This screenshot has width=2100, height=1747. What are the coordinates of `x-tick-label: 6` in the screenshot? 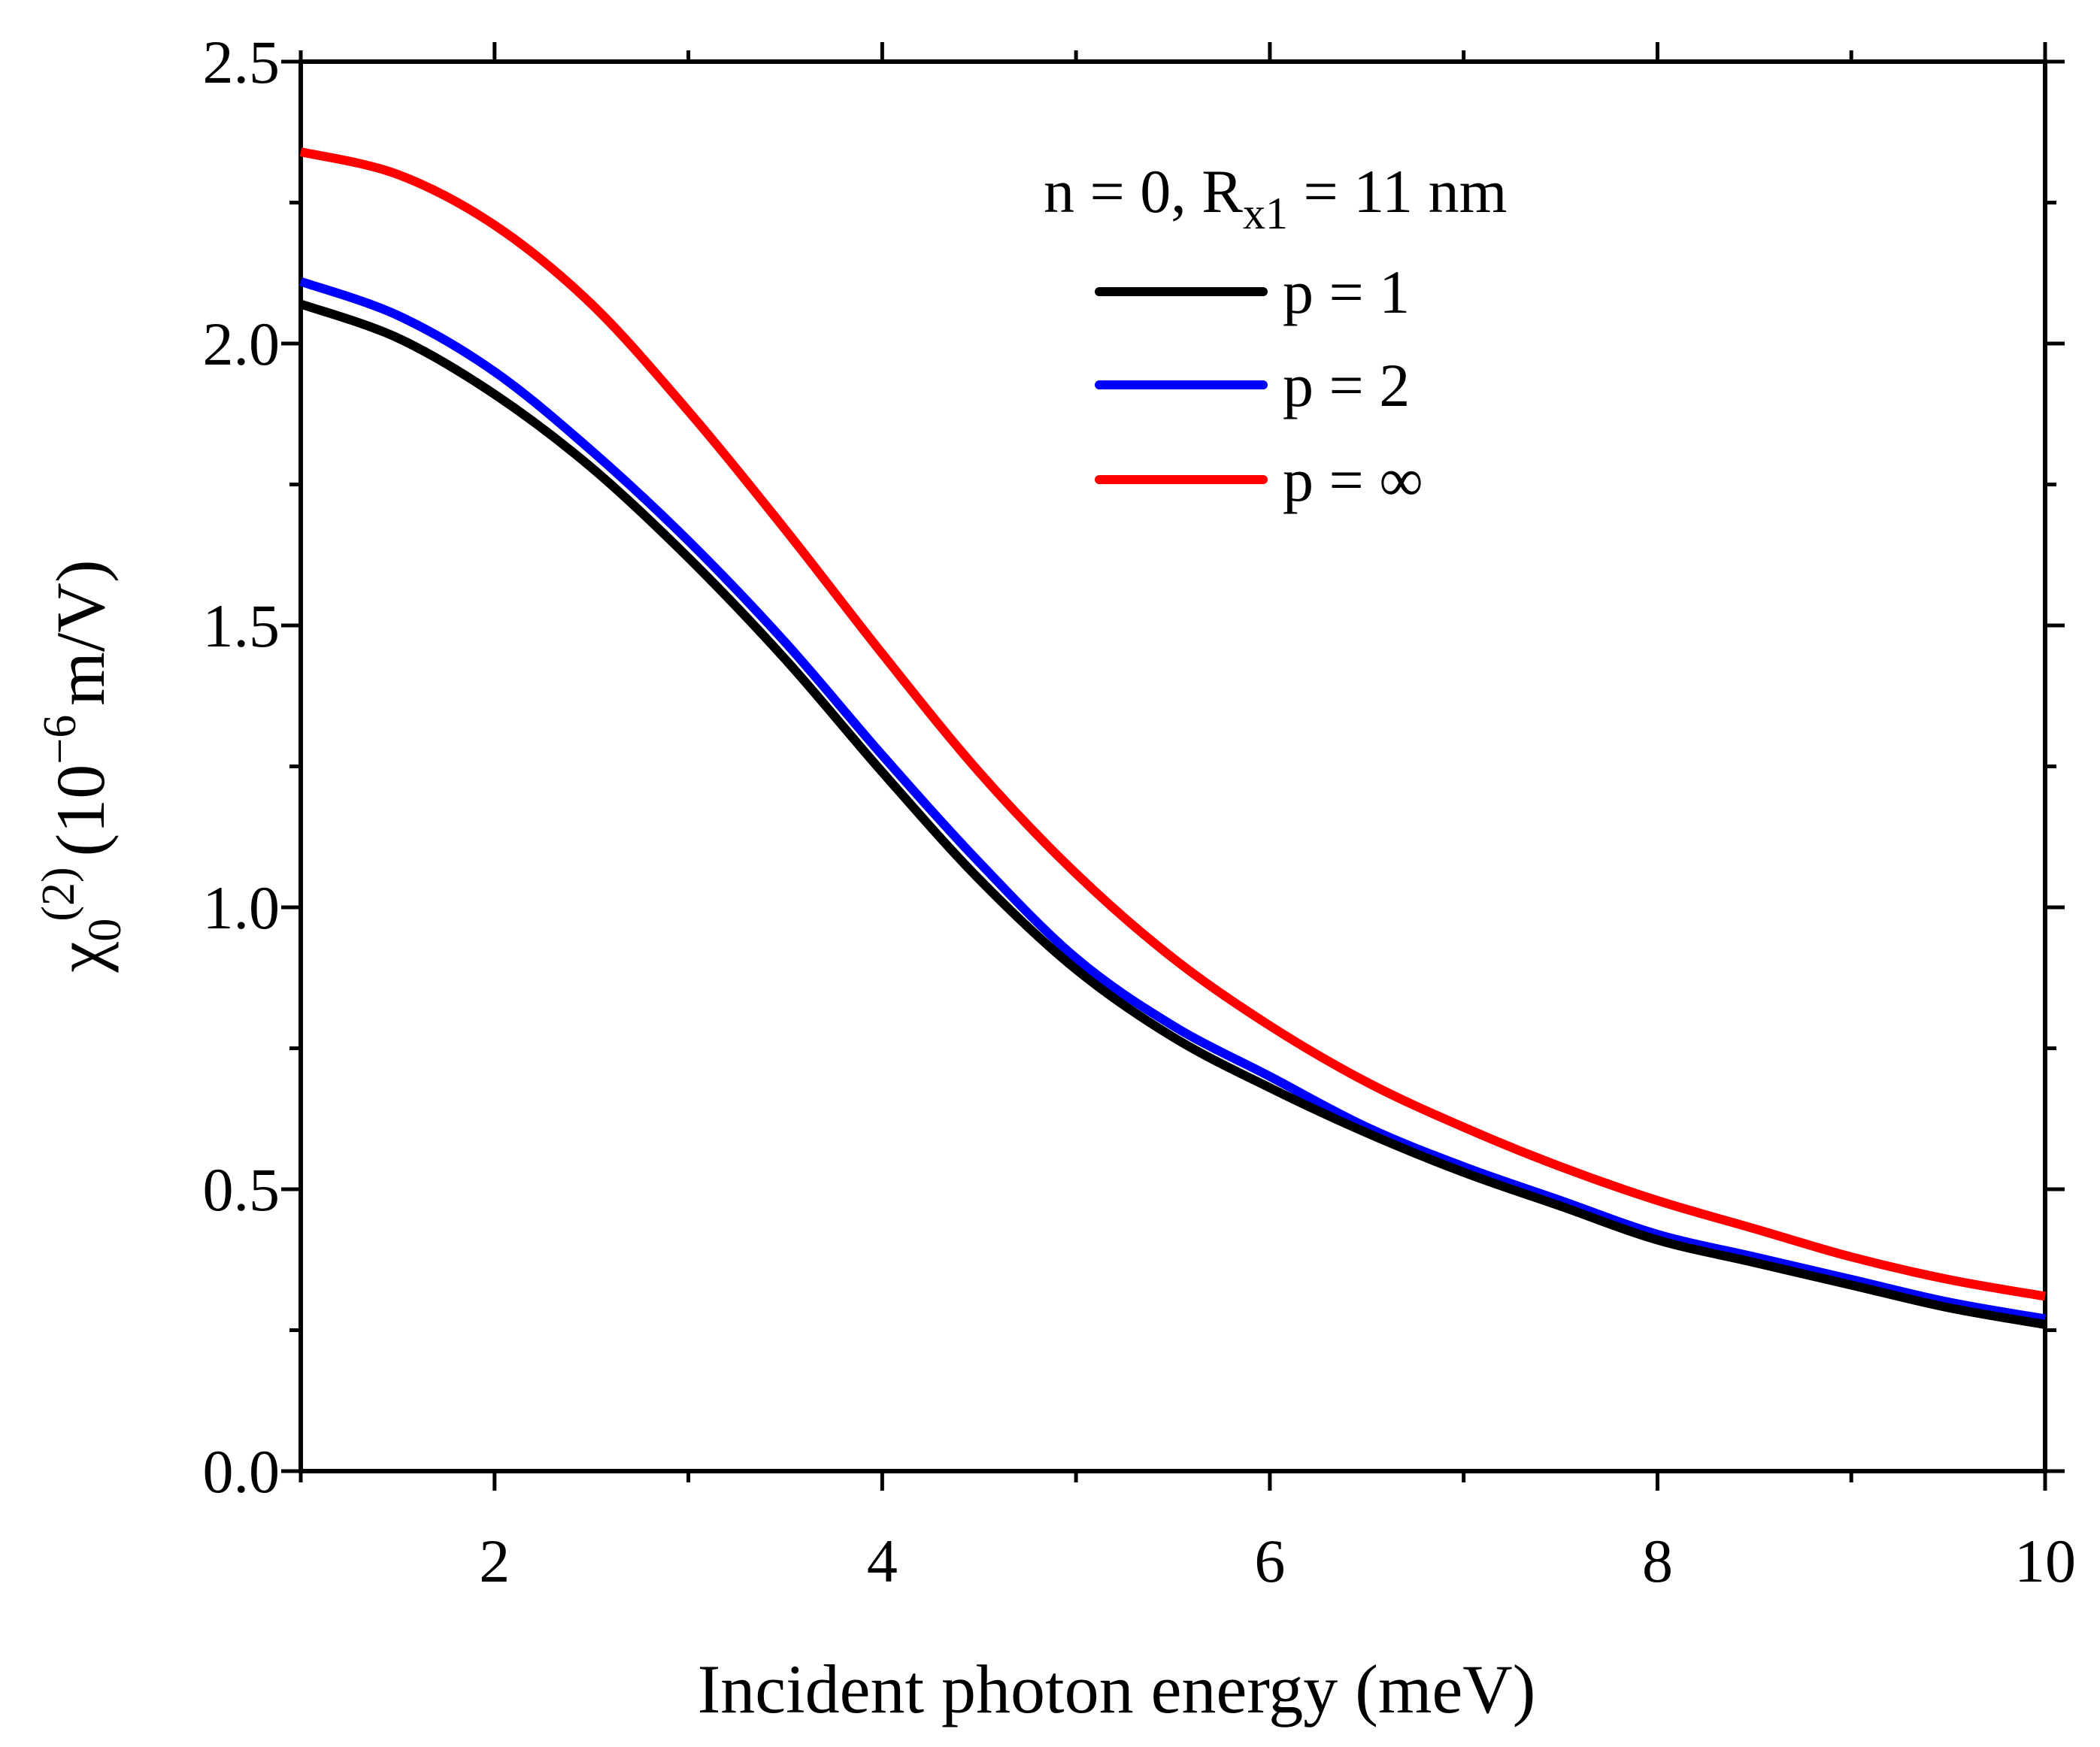 It's located at (1269, 1561).